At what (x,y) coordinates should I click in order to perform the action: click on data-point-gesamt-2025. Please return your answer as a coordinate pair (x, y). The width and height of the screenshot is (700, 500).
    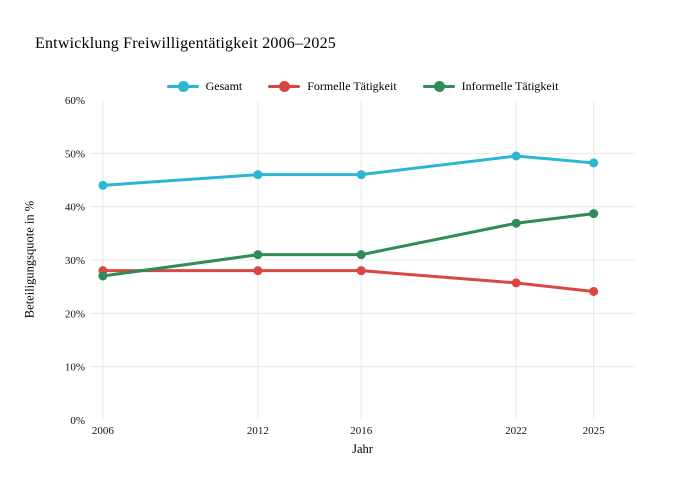
    Looking at the image, I should click on (594, 163).